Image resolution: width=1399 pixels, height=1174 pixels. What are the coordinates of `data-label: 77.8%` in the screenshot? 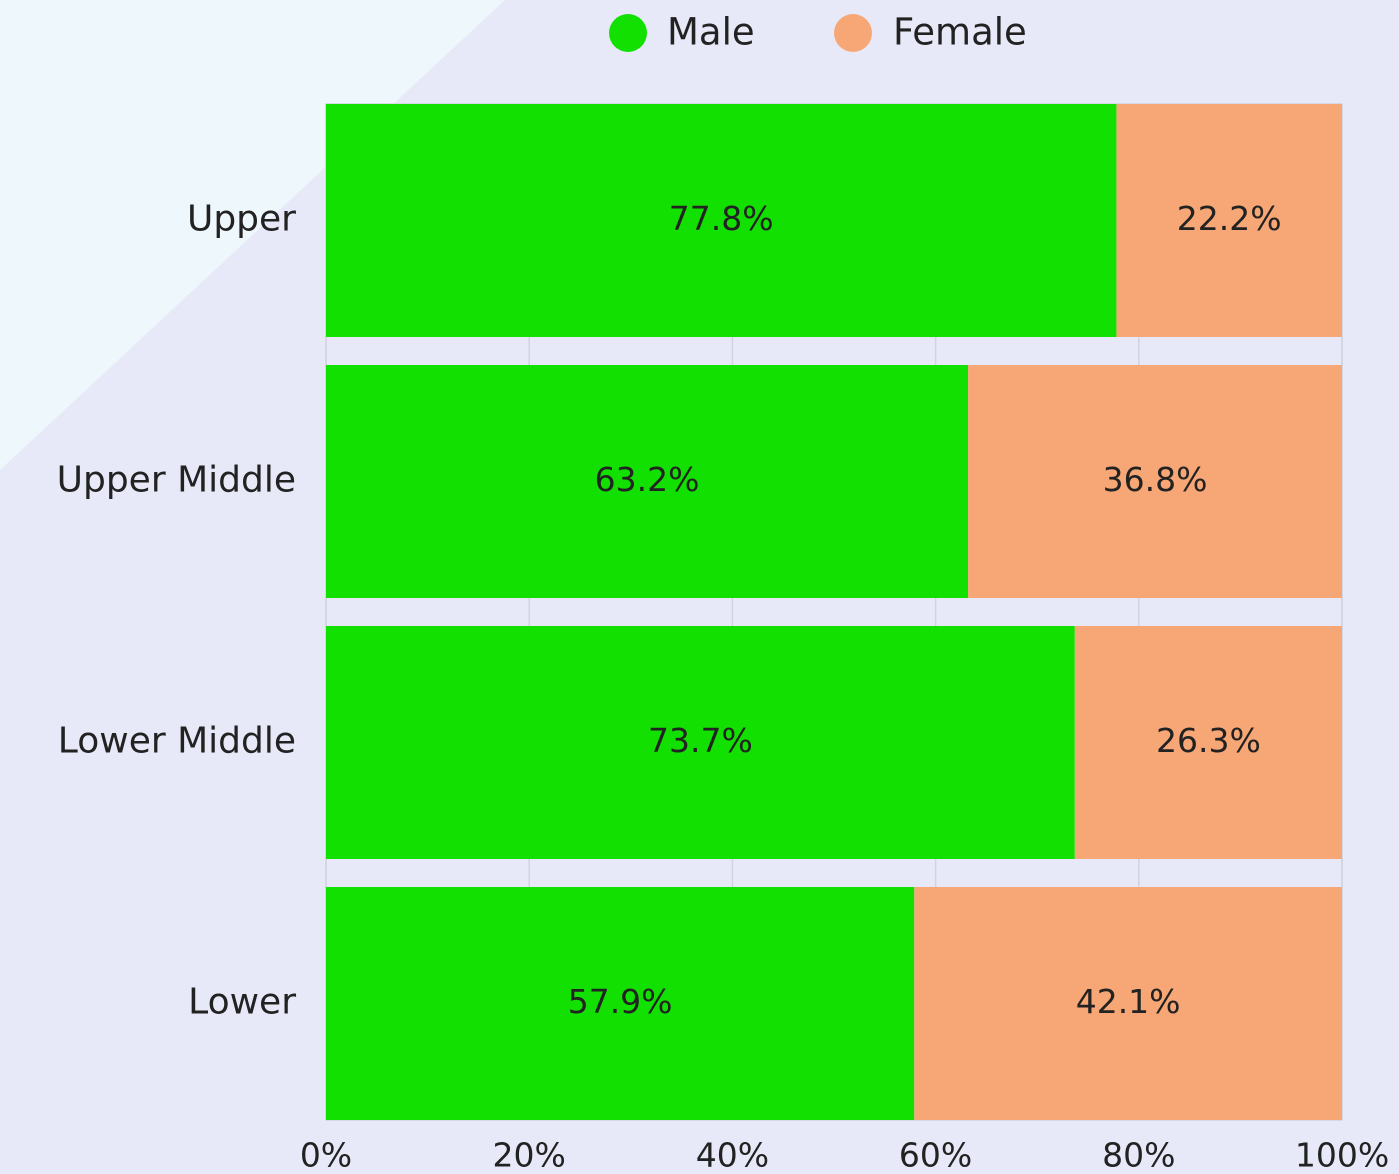 It's located at (721, 218).